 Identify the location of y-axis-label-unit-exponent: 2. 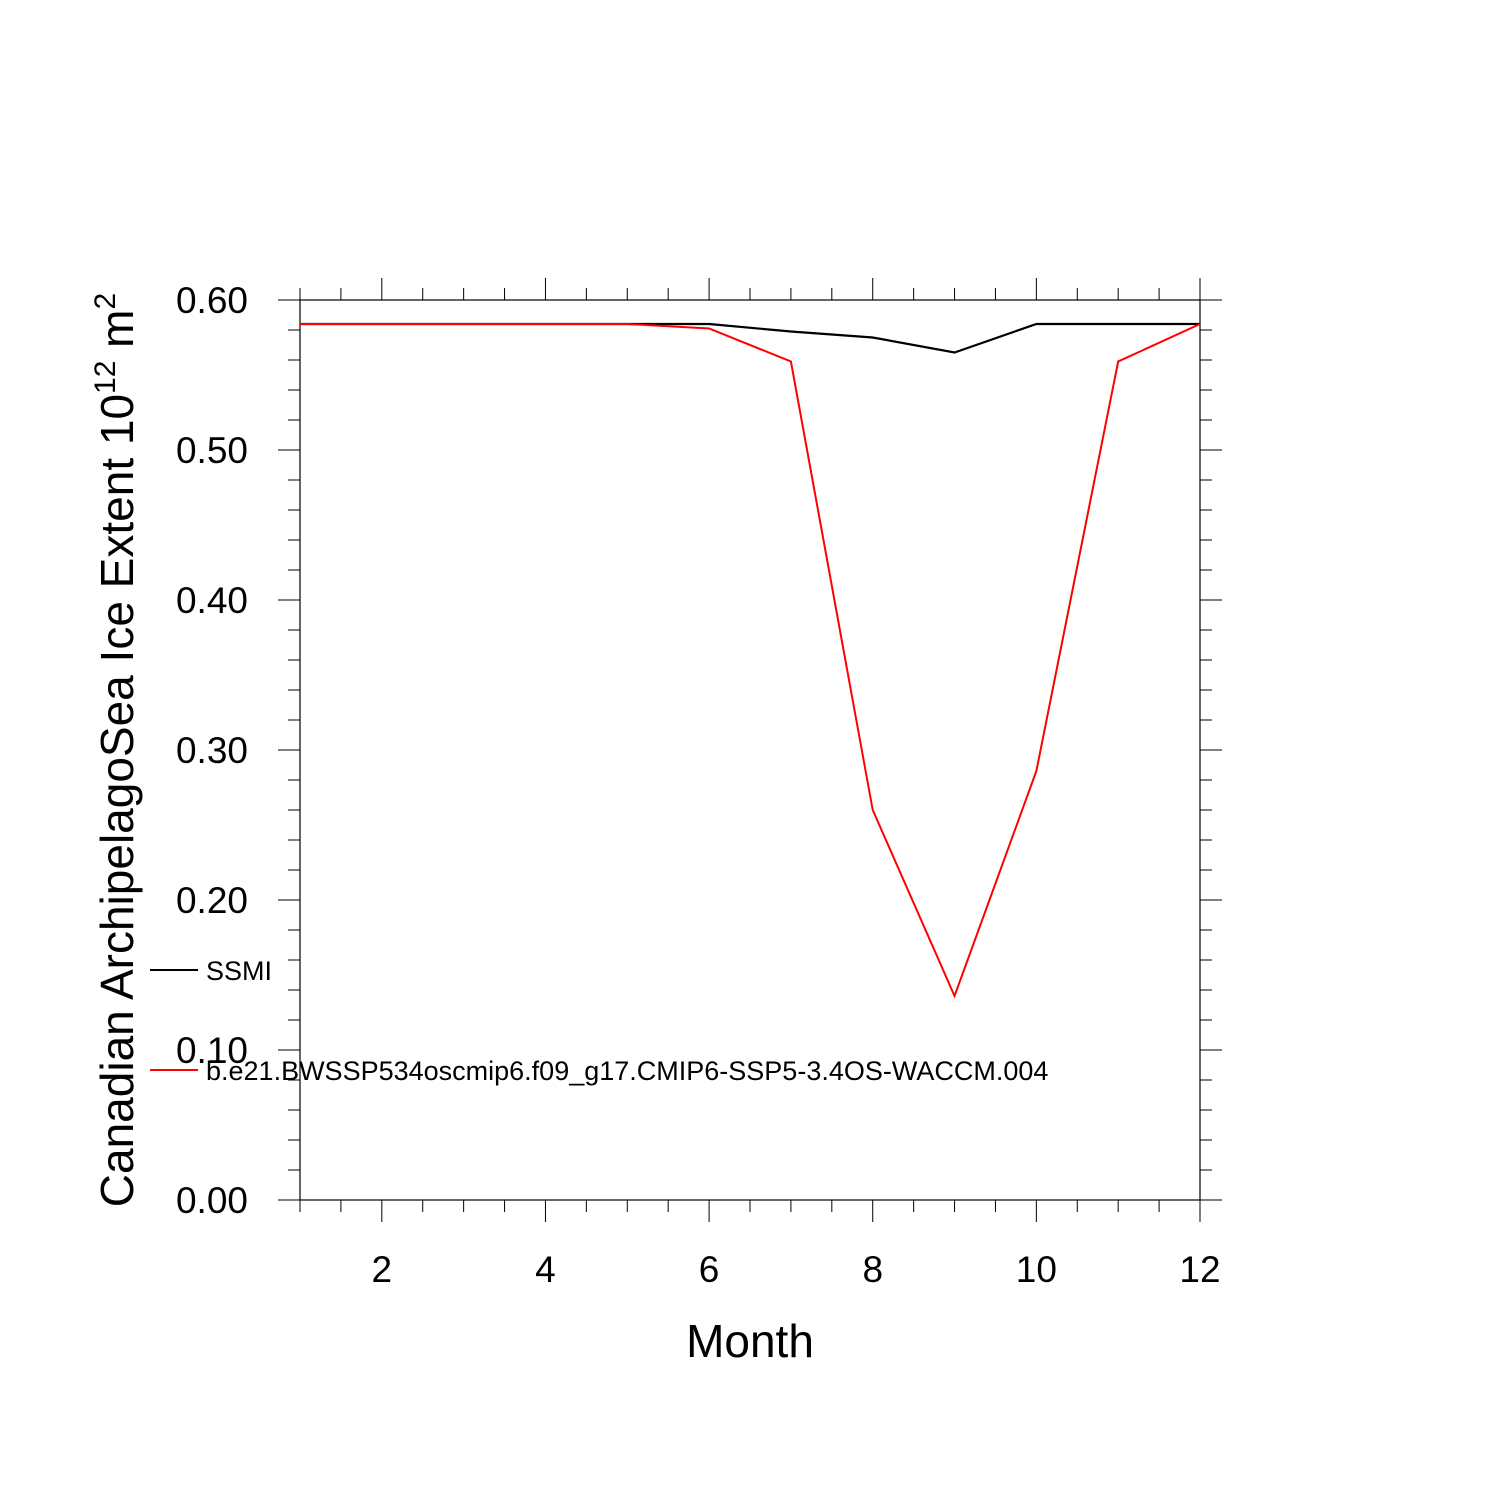
(105, 301).